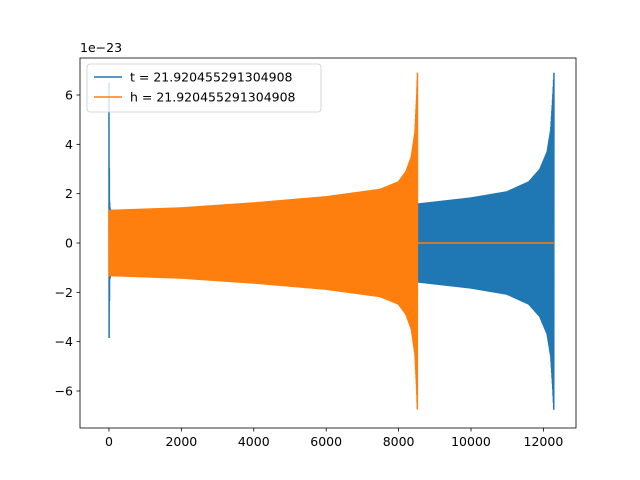 The height and width of the screenshot is (480, 640). I want to click on y-axis: −6 −4 −2 0 2 4 6, so click(67, 243).